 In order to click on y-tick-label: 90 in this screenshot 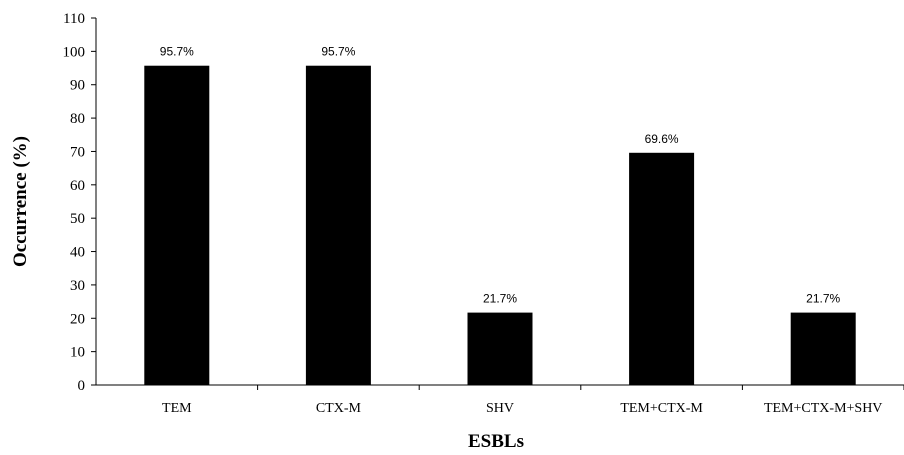, I will do `click(77, 86)`.